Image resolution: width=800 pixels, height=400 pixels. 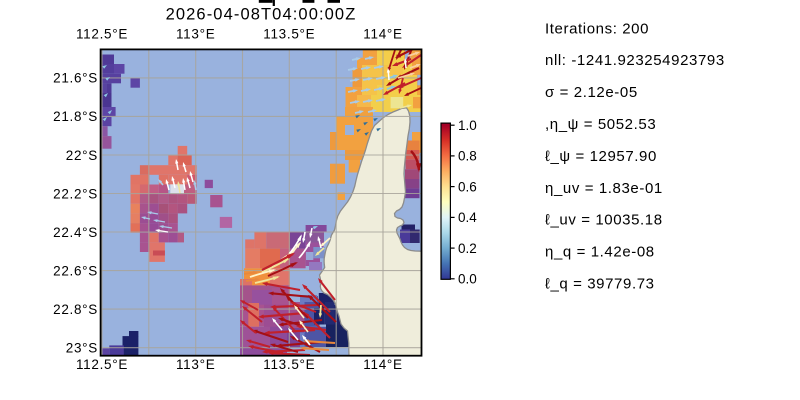 I want to click on svg-text: Iterations: 200, so click(x=597, y=28).